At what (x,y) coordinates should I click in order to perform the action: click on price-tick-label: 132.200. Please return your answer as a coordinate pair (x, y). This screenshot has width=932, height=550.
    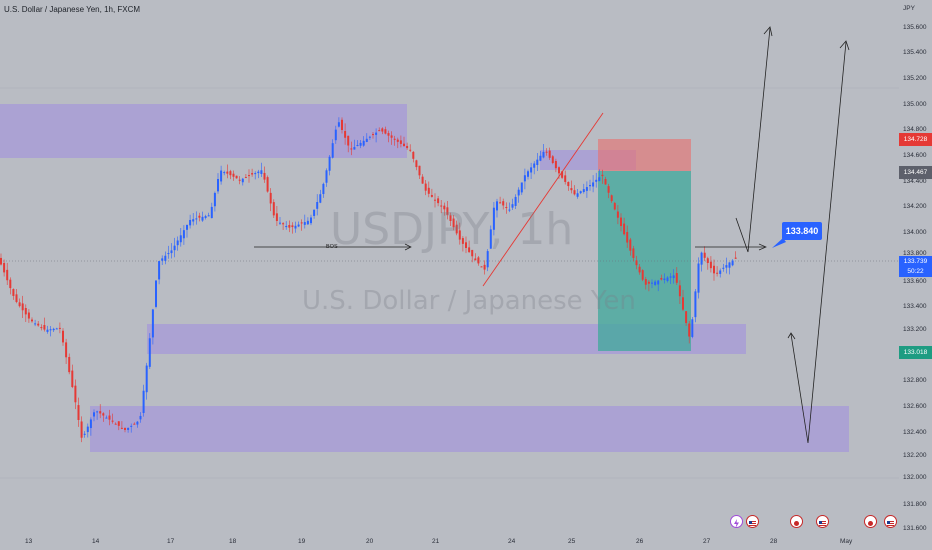
    Looking at the image, I should click on (915, 455).